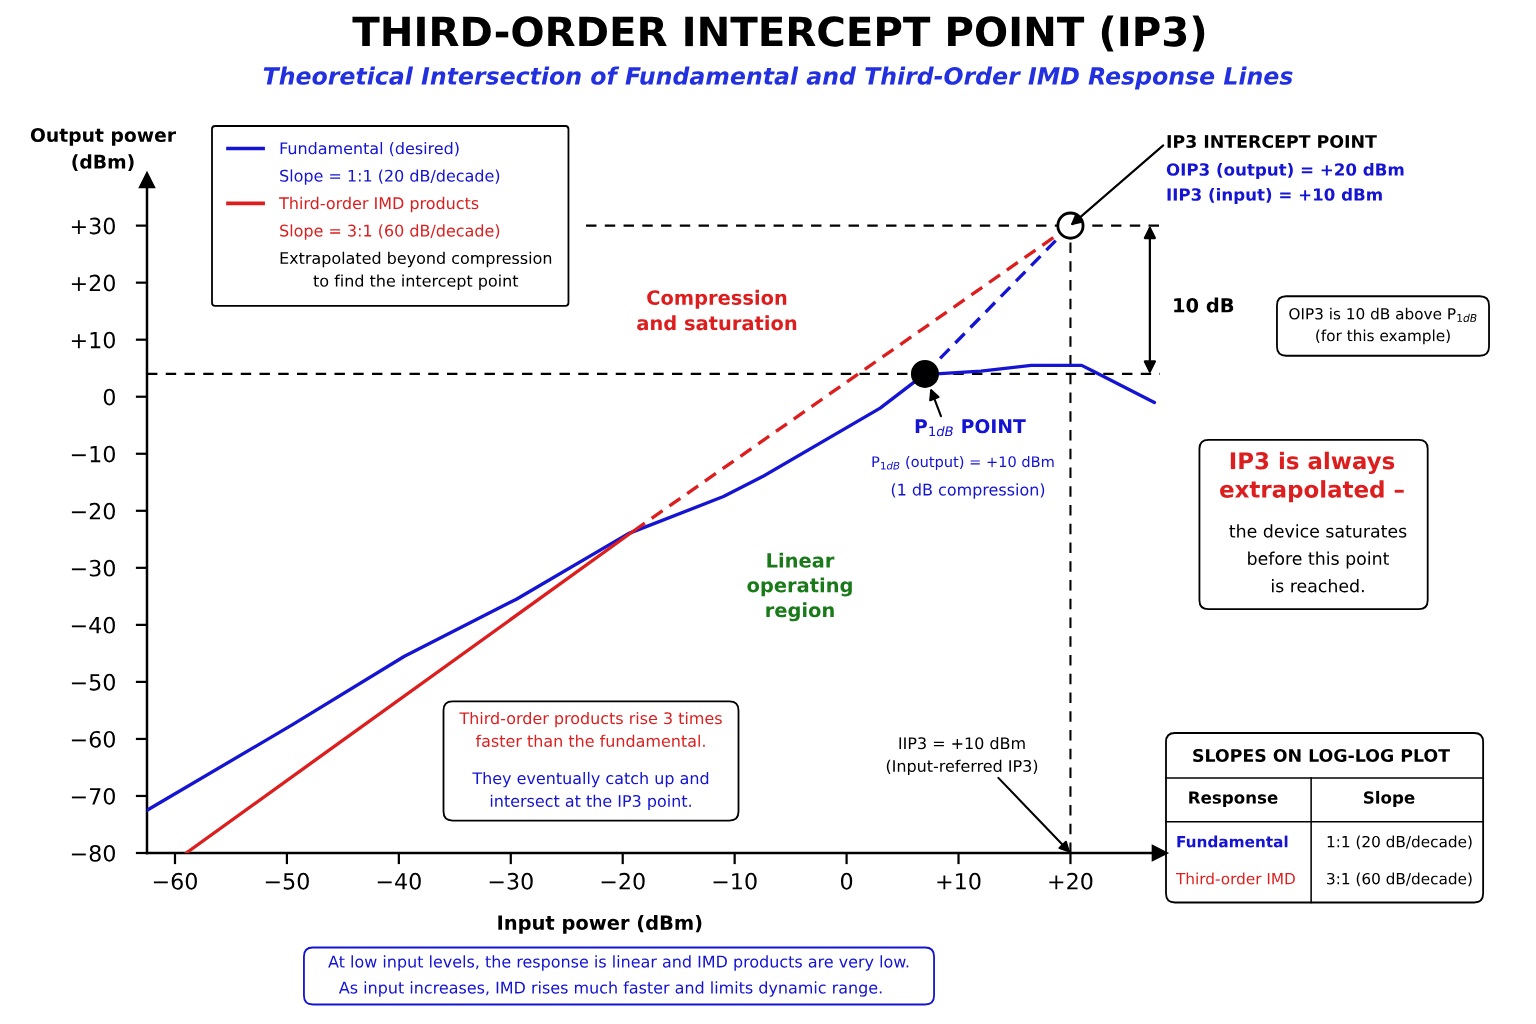 The height and width of the screenshot is (1024, 1536). I want to click on y-tick-label: +10, so click(93, 340).